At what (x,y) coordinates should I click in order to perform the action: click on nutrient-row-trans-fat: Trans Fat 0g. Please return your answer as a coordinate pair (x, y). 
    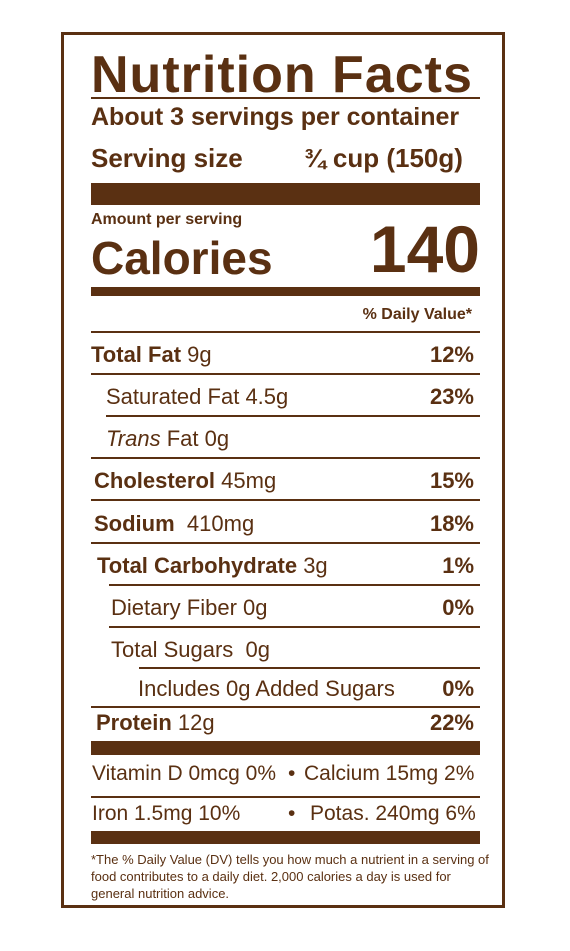
    Looking at the image, I should click on (290, 439).